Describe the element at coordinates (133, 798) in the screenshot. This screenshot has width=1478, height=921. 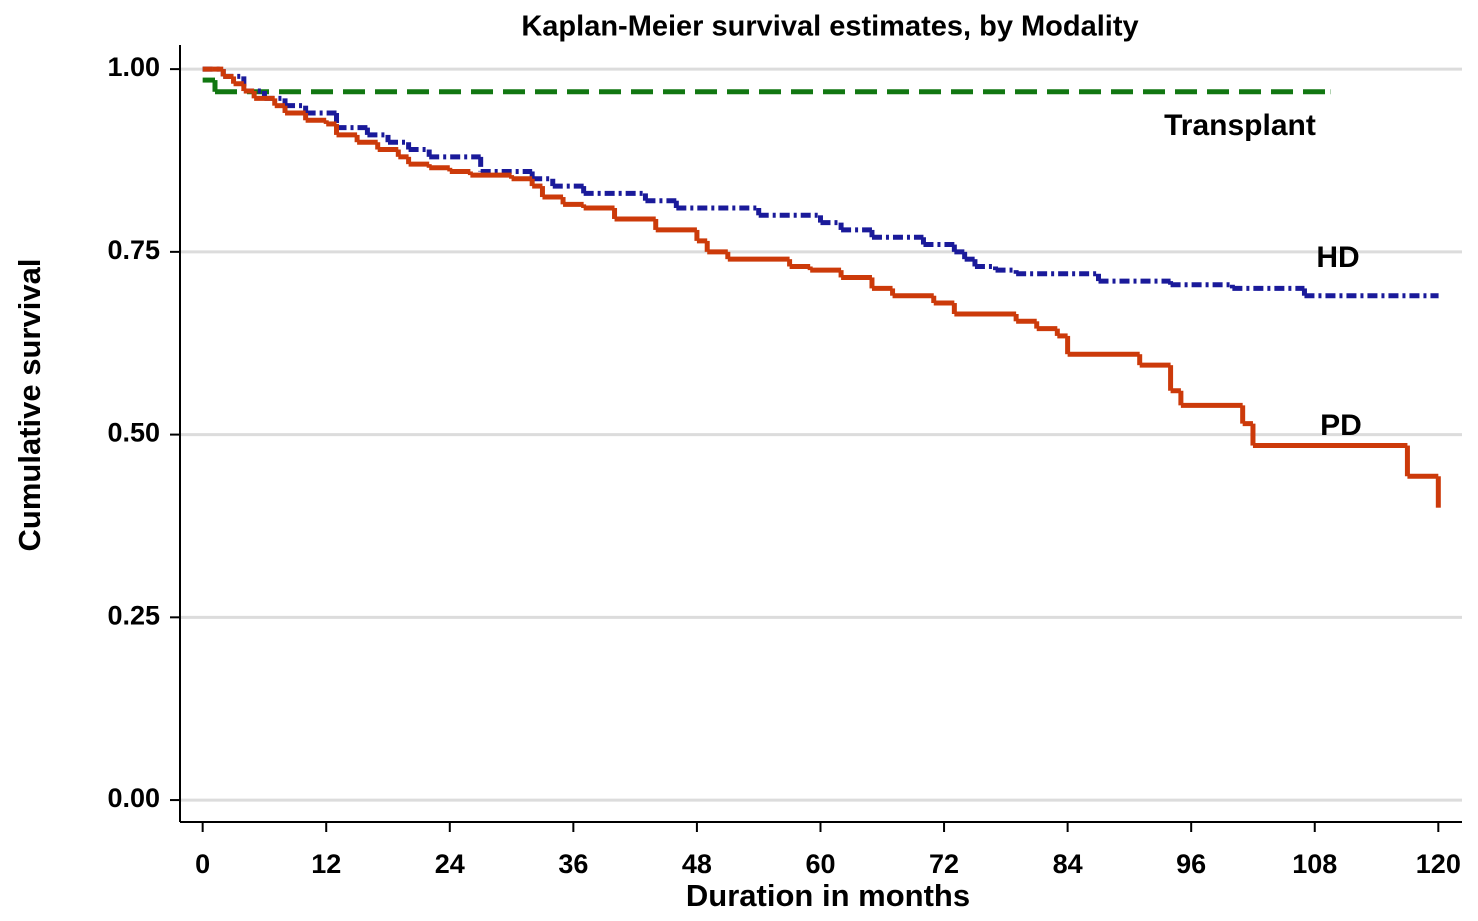
I see `y-tick-label: 0.00` at that location.